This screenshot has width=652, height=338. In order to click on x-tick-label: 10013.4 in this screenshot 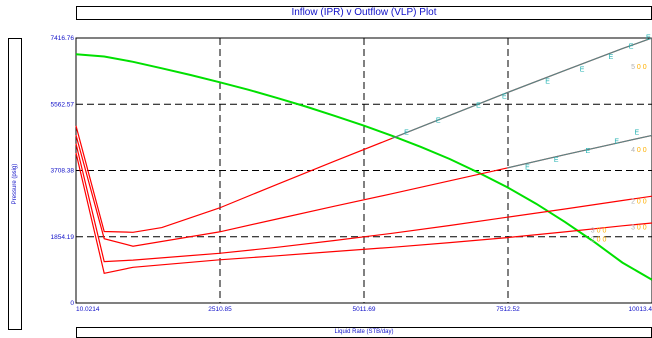, I will do `click(640, 309)`.